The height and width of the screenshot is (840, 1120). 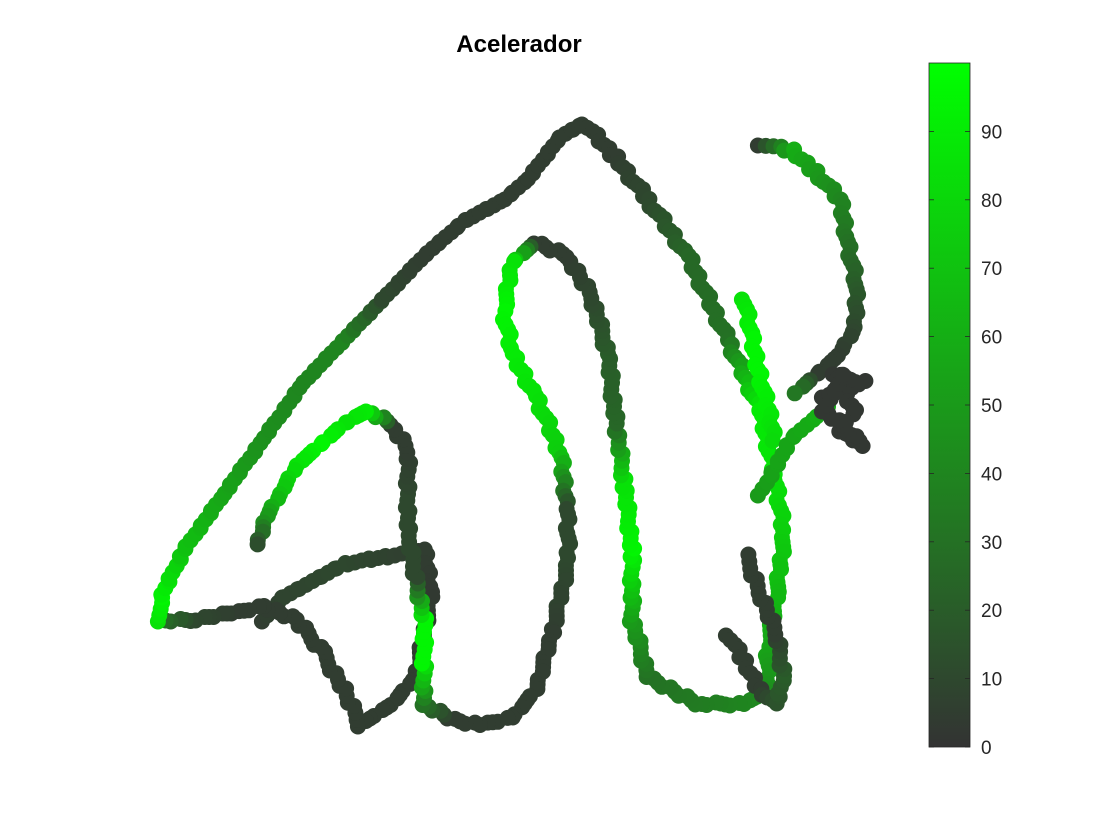 What do you see at coordinates (991, 338) in the screenshot?
I see `colorbar-tick-label: 60` at bounding box center [991, 338].